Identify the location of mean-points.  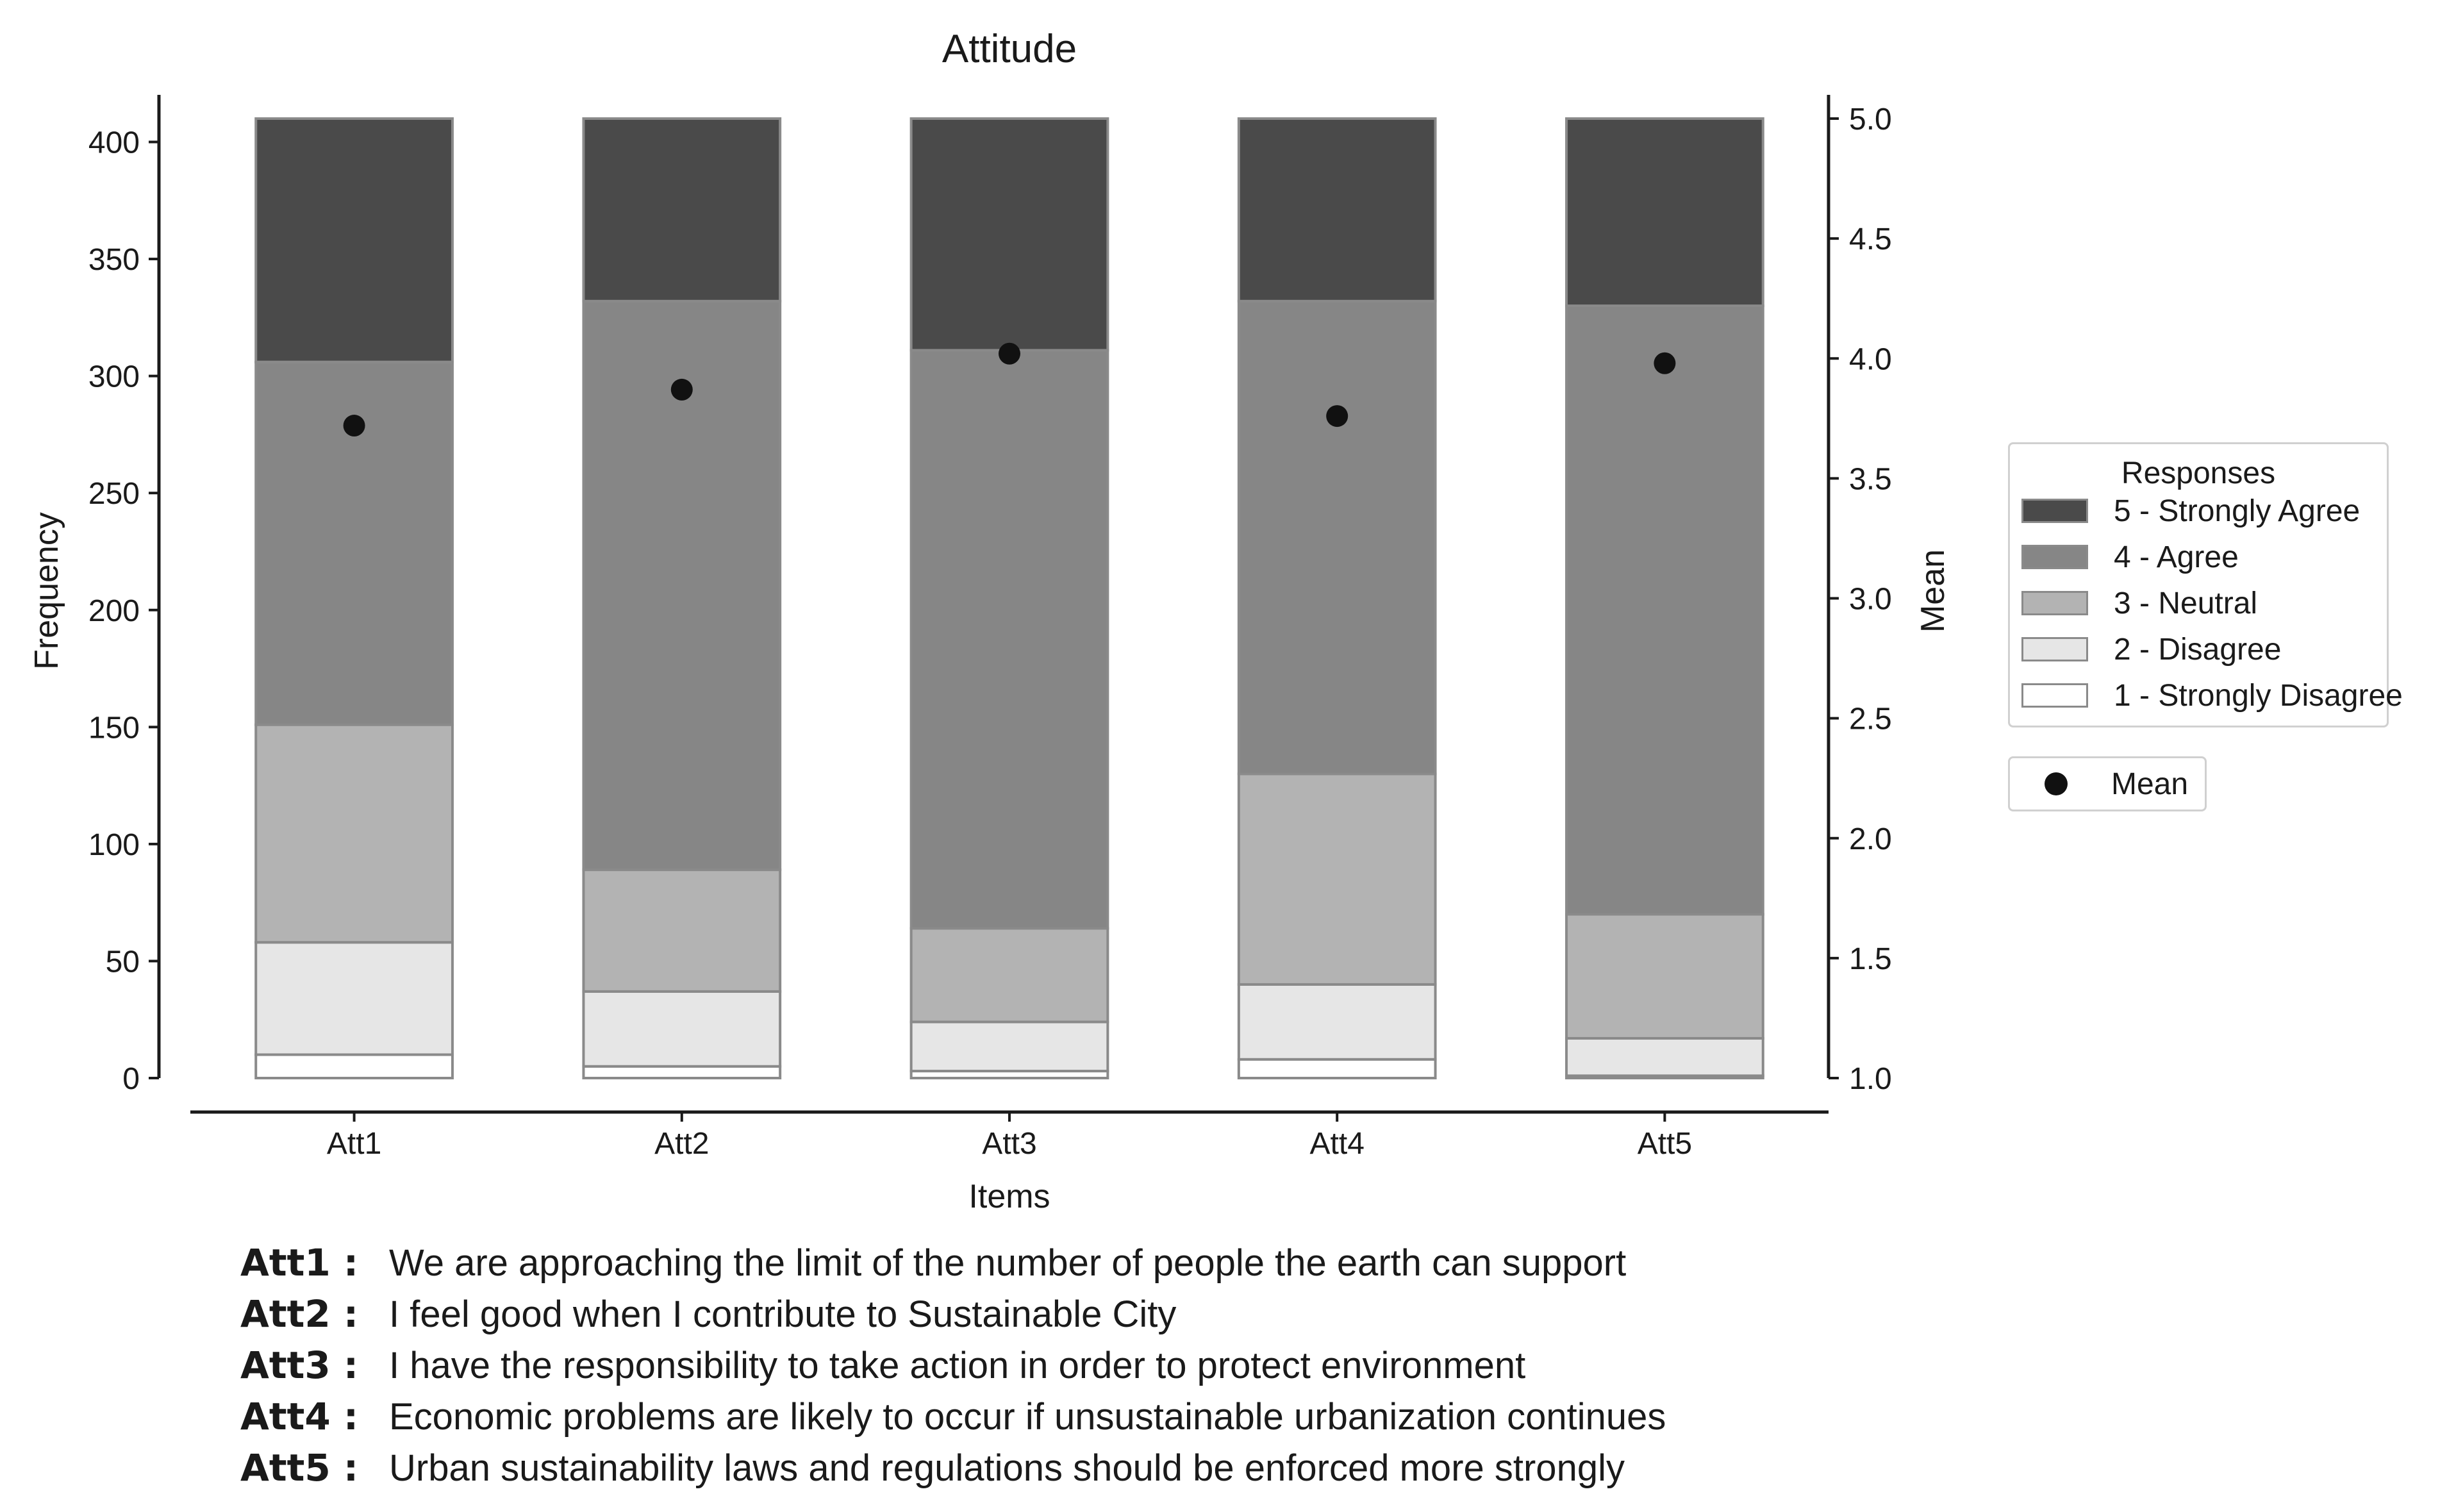
(1009, 389).